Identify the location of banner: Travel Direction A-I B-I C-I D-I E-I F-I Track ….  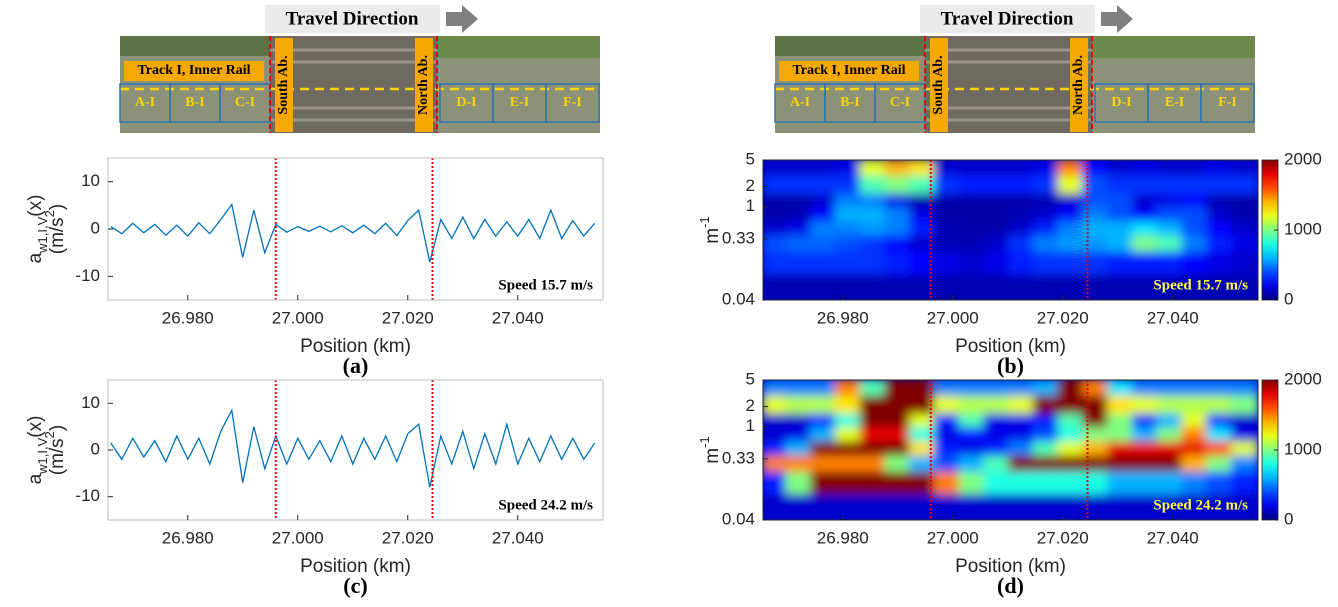
(359, 69).